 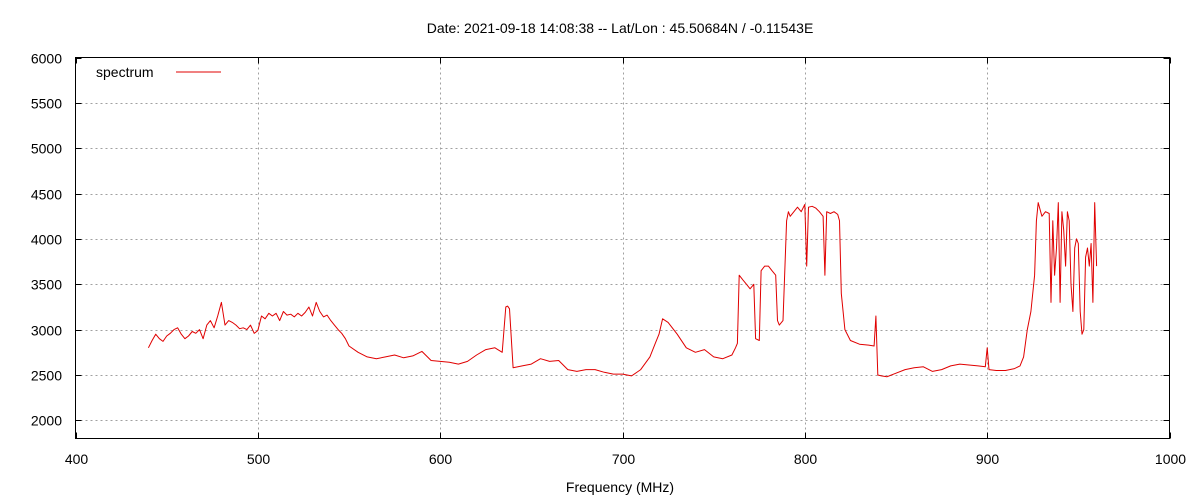 I want to click on y-tick-label: 2000, so click(x=46, y=421).